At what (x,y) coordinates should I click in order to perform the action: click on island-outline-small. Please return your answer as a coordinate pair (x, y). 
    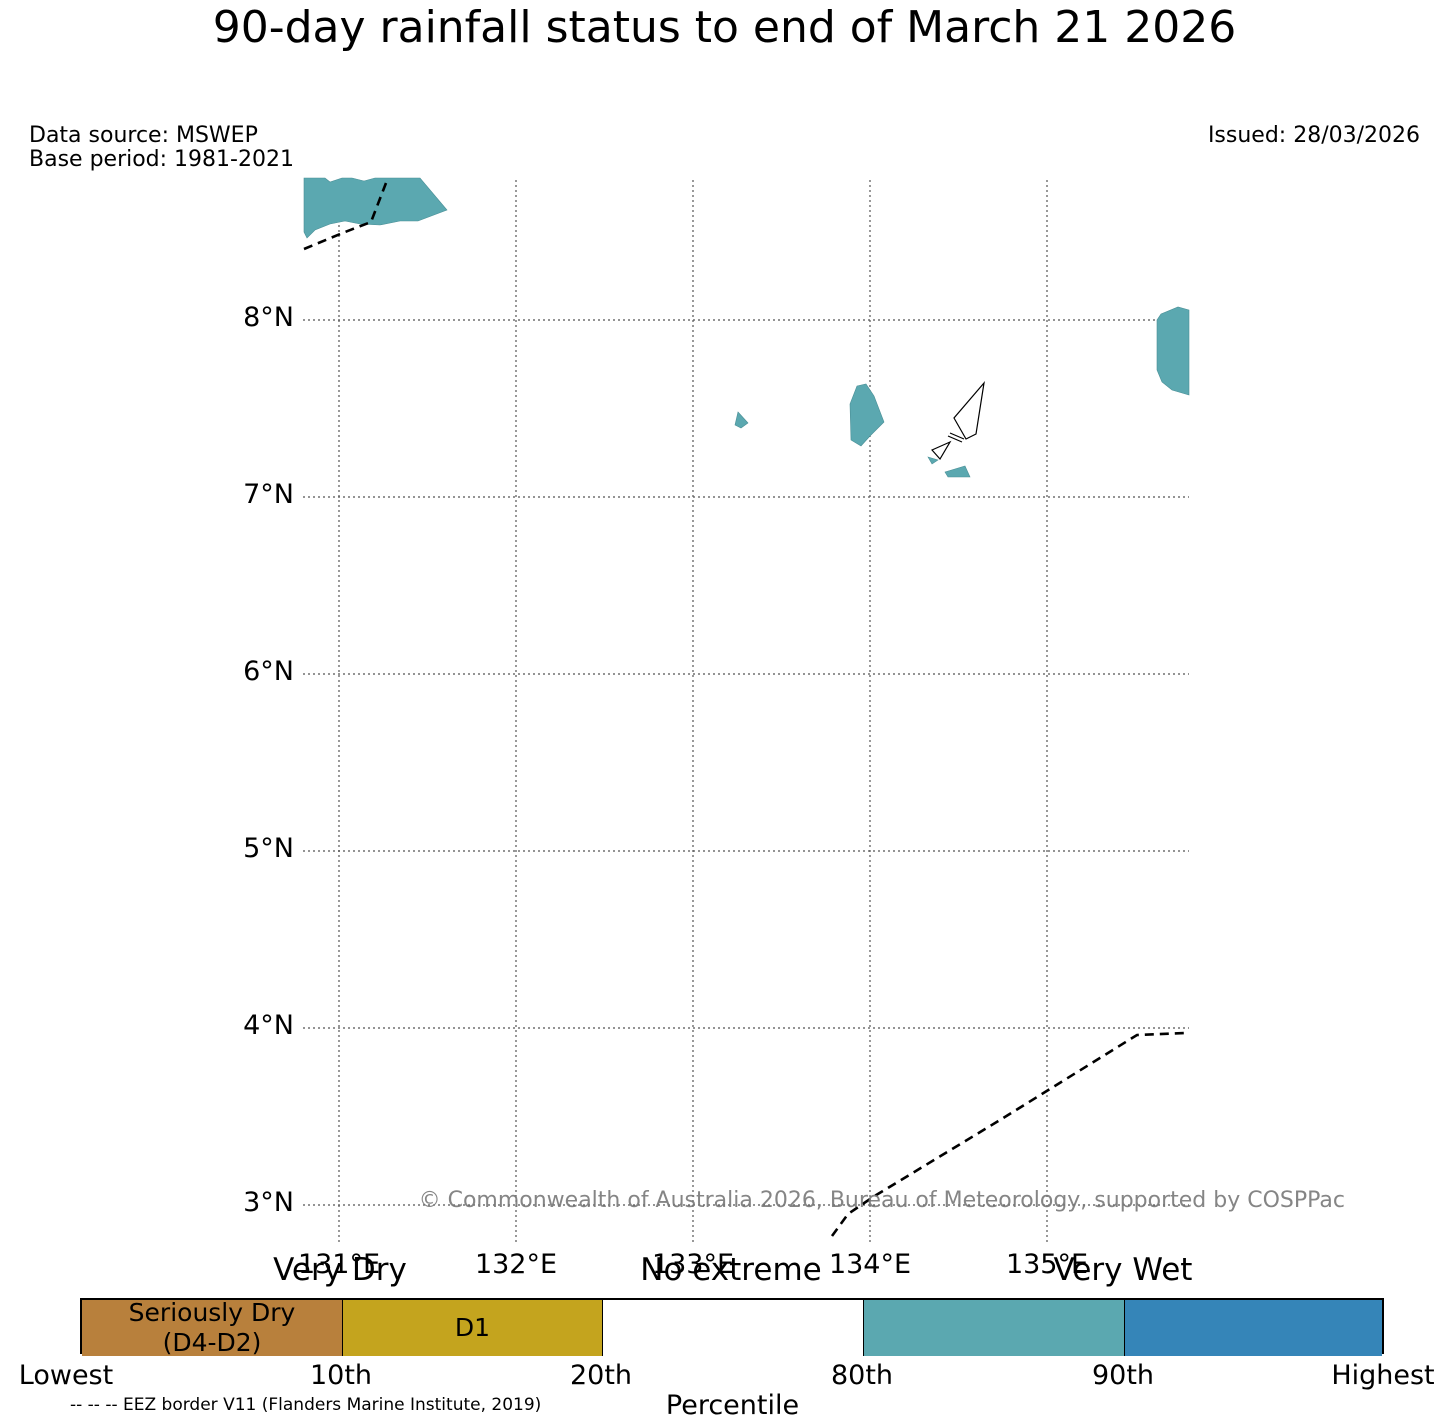
    Looking at the image, I should click on (941, 450).